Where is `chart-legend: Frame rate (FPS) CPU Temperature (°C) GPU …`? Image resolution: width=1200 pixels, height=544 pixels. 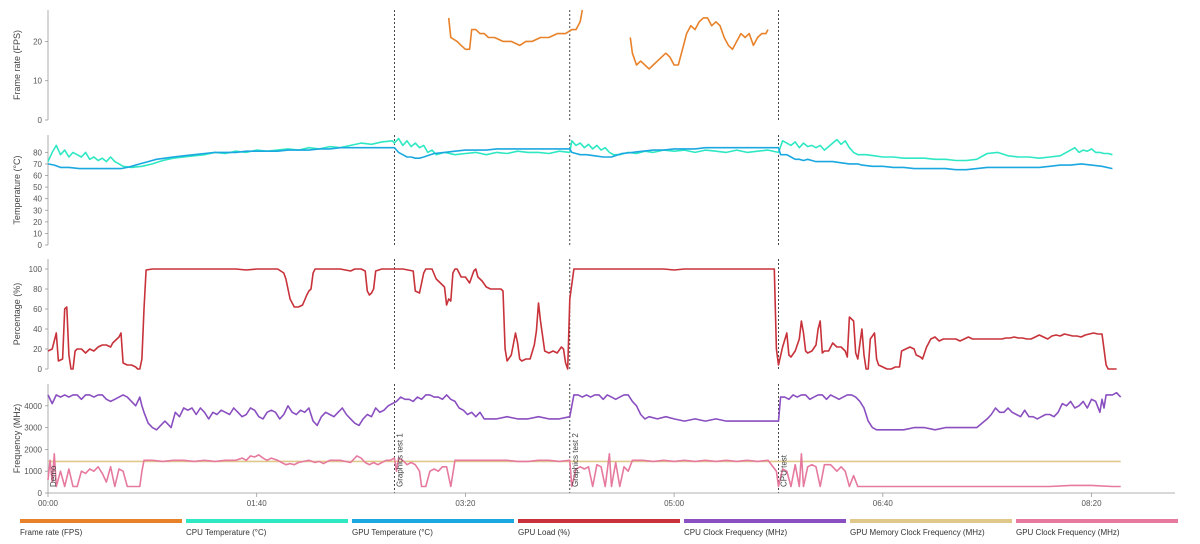
chart-legend: Frame rate (FPS) CPU Temperature (°C) GPU … is located at coordinates (599, 528).